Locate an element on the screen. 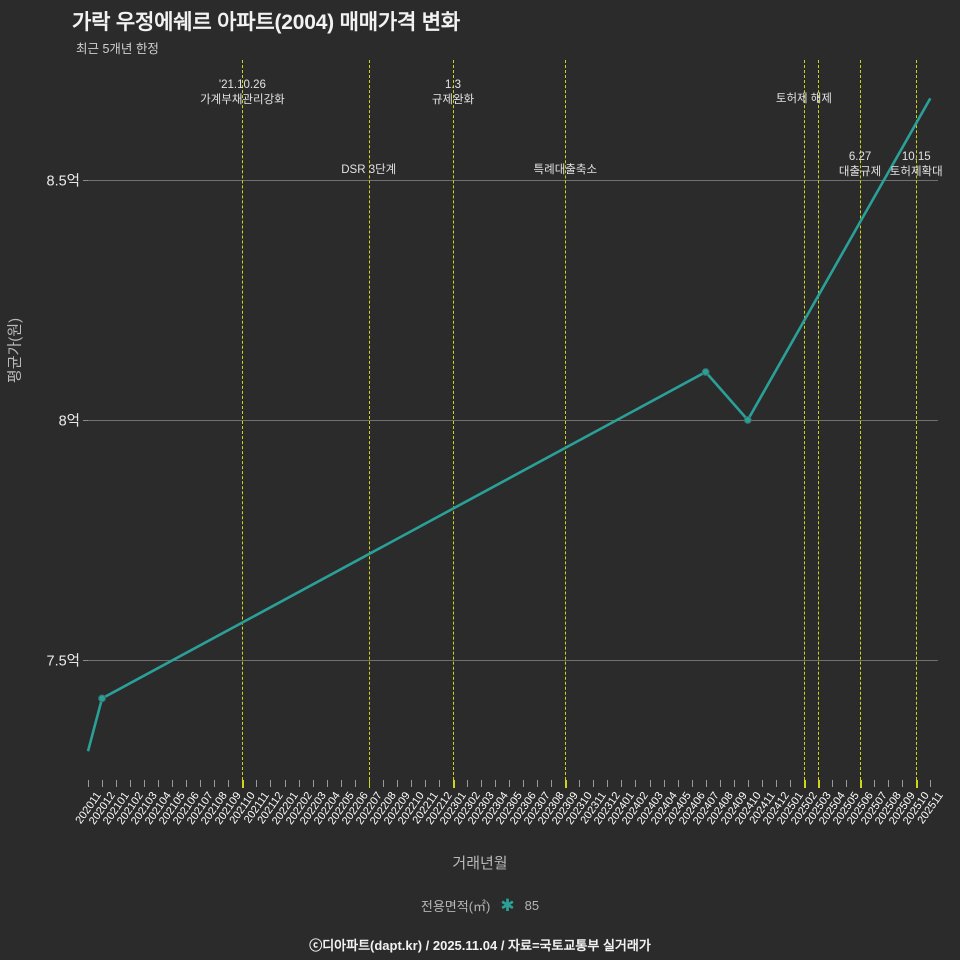 The height and width of the screenshot is (960, 960). x-axis-ticks is located at coordinates (513, 784).